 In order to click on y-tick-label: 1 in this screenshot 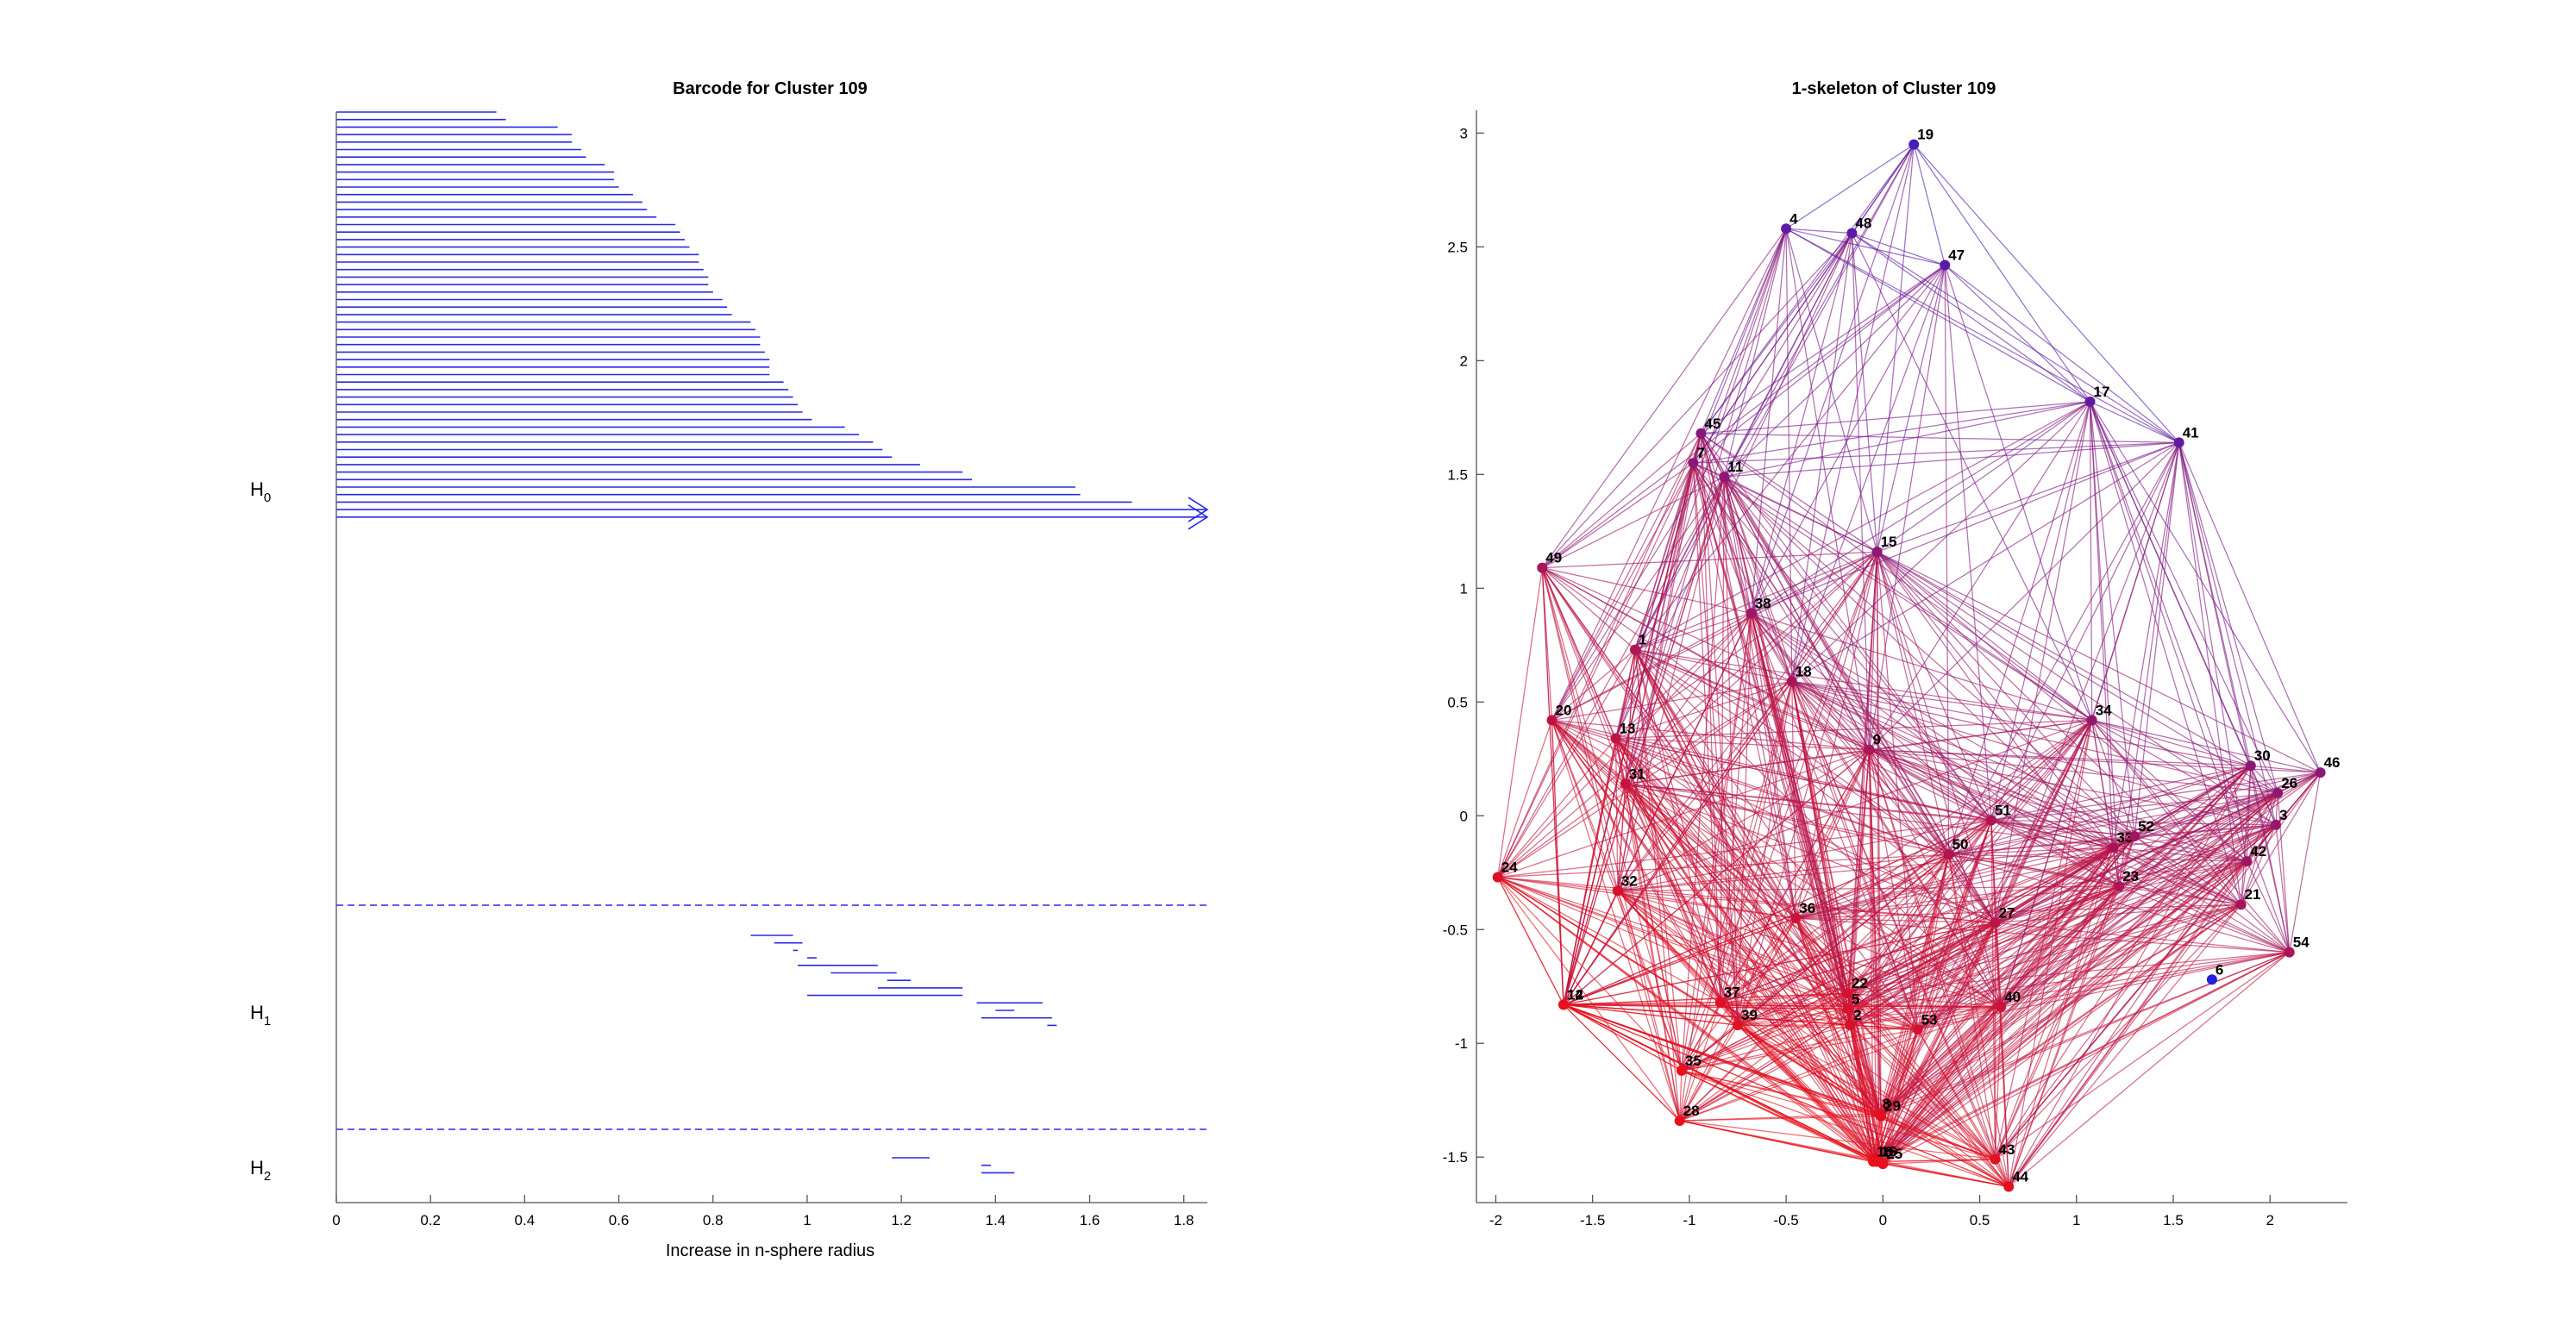, I will do `click(1464, 588)`.